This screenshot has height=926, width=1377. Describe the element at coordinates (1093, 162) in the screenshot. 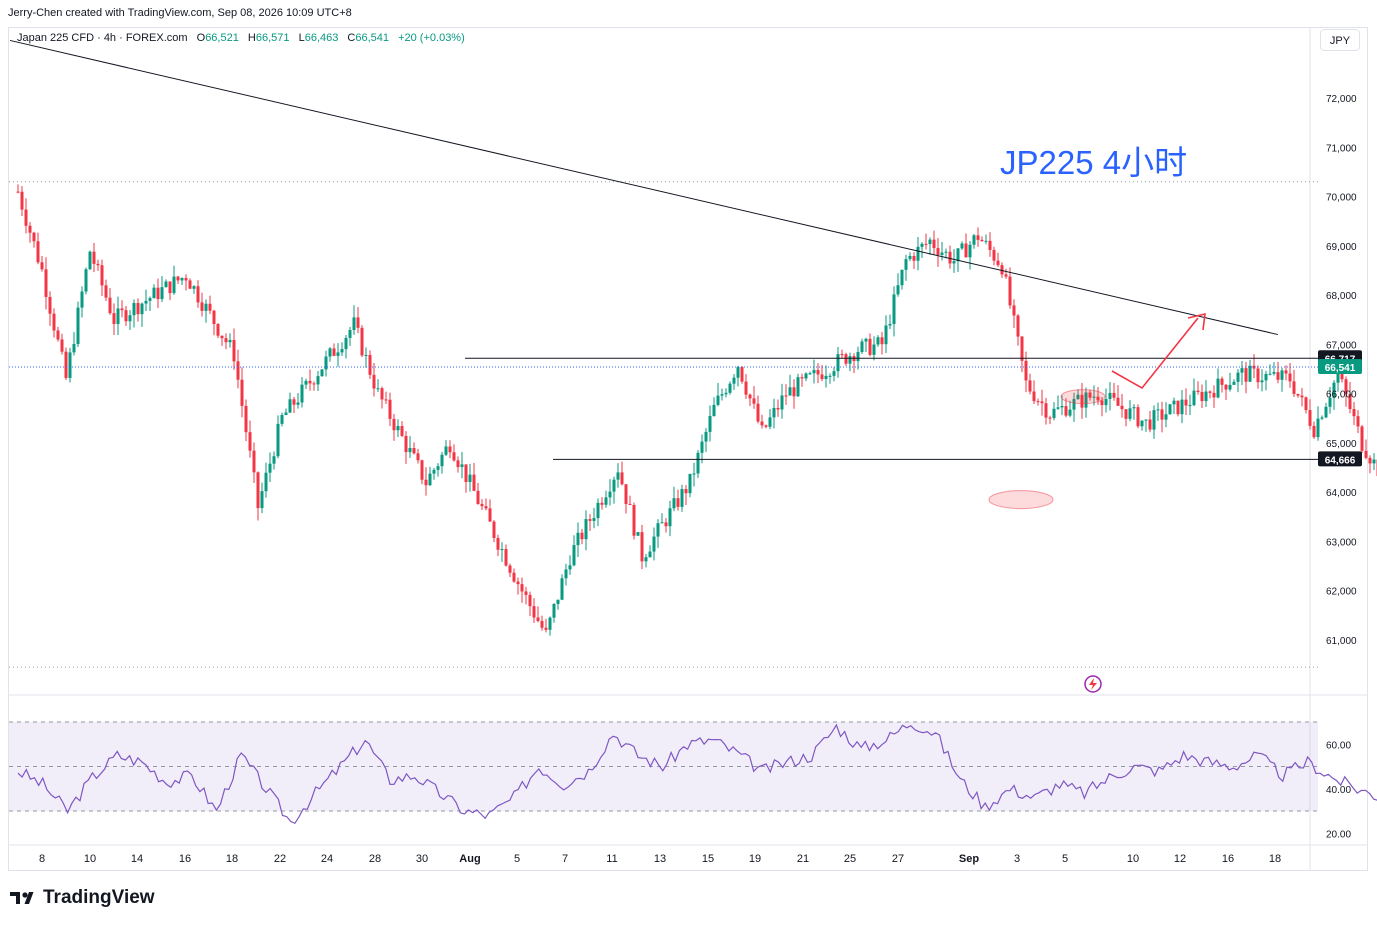

I see `chart-annotation: JP225 4小时` at that location.